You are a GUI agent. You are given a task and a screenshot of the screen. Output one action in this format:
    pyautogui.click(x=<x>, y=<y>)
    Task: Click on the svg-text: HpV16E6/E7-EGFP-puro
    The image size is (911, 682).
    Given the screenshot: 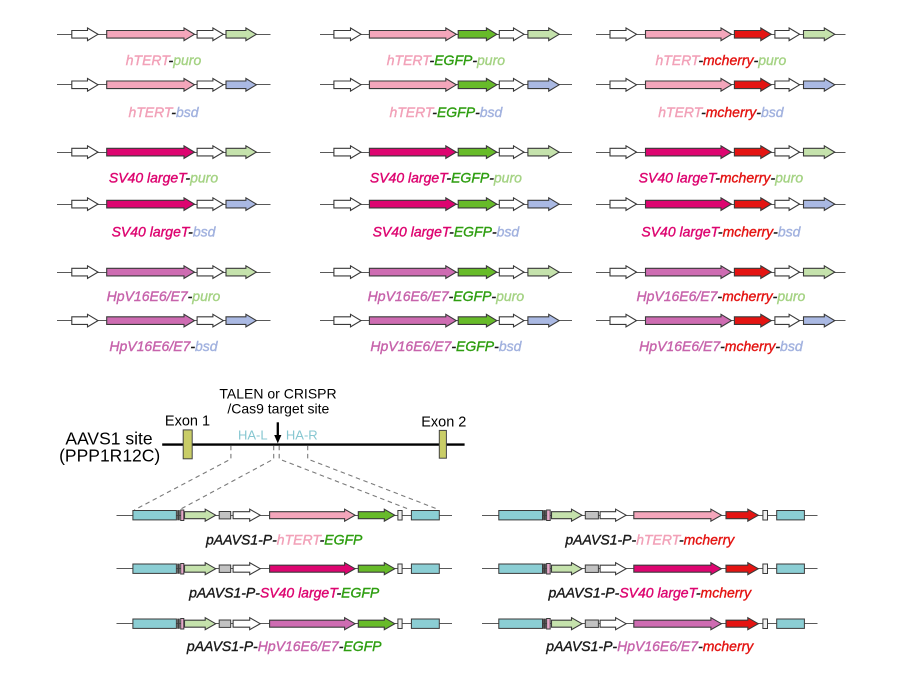 What is the action you would take?
    pyautogui.click(x=446, y=296)
    